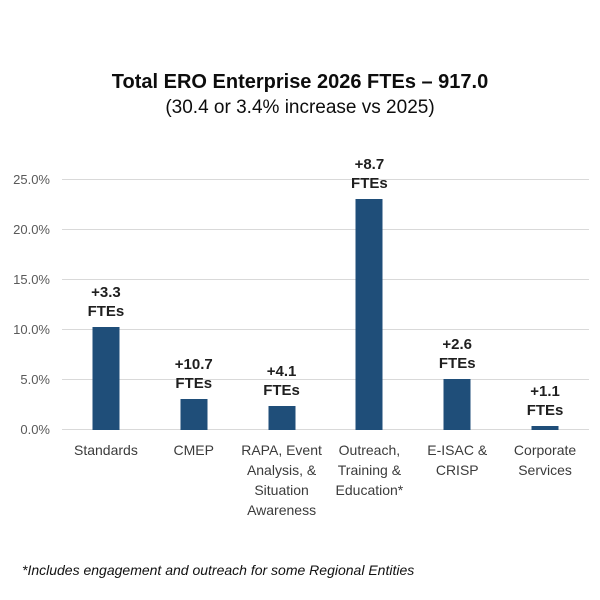 This screenshot has height=600, width=600. What do you see at coordinates (31, 279) in the screenshot?
I see `y-tick-label: 15.0%` at bounding box center [31, 279].